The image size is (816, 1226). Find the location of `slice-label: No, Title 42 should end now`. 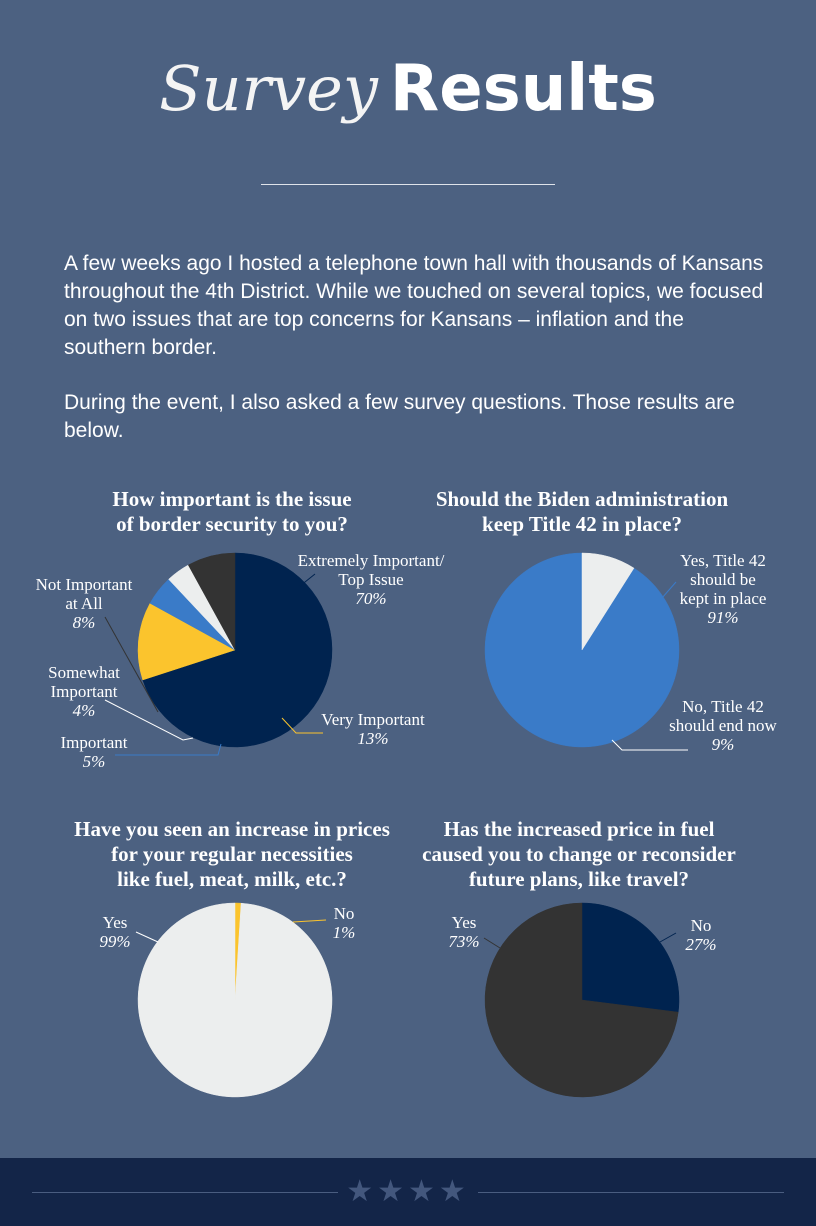

slice-label: No, Title 42 should end now is located at coordinates (723, 716).